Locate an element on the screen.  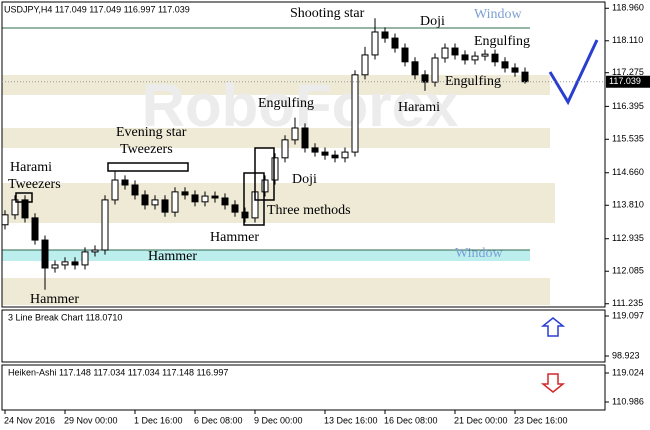
x-tick-label: 21 Dec 00:00 is located at coordinates (481, 420).